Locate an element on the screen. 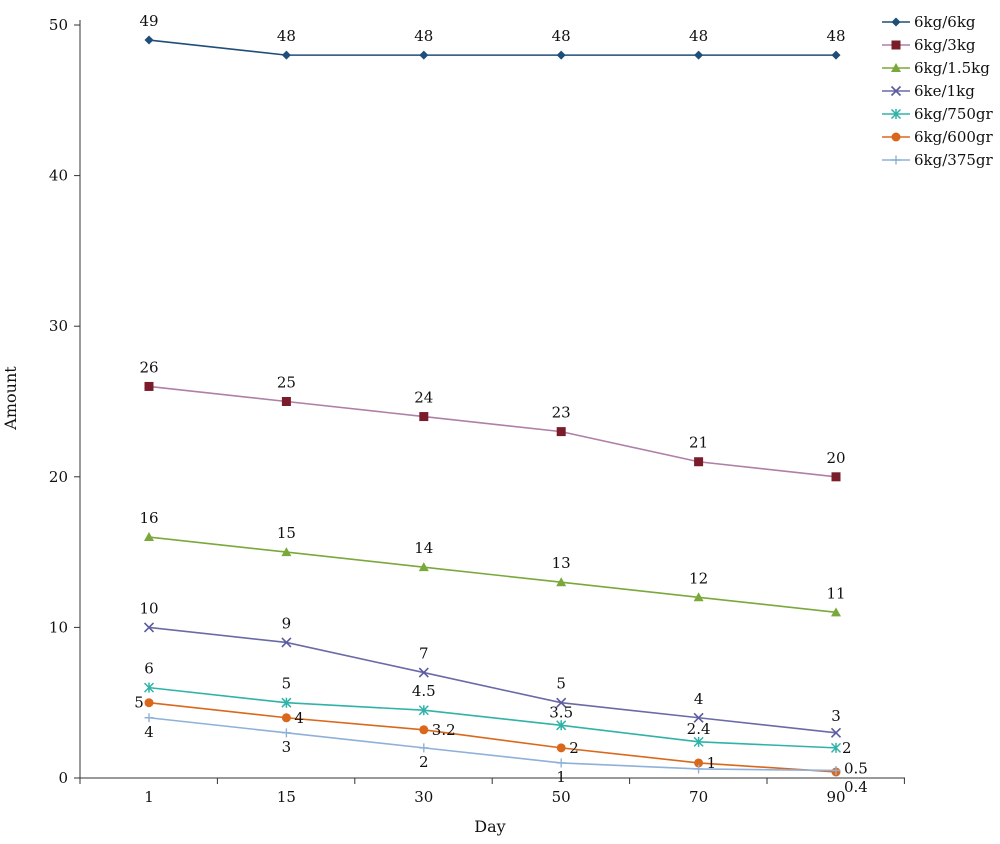 The image size is (1000, 844). legend-label: 6kg/750gr is located at coordinates (954, 114).